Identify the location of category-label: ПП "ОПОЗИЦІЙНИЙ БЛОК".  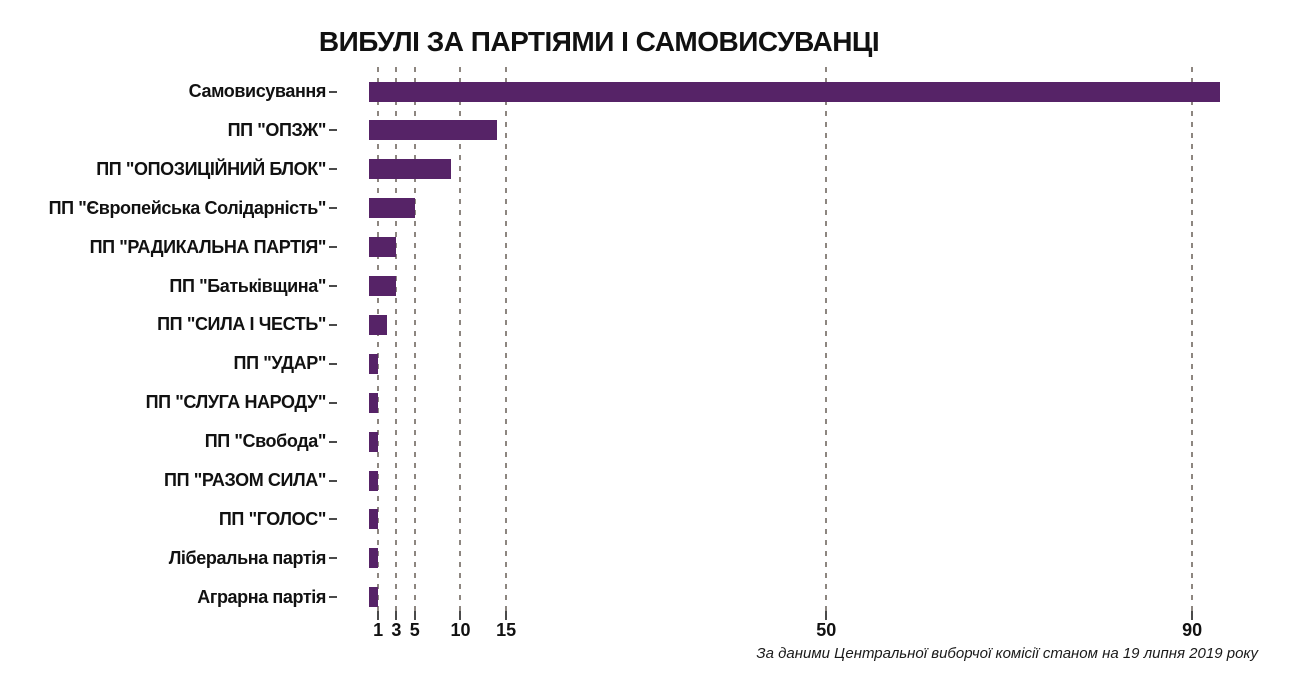
(211, 168).